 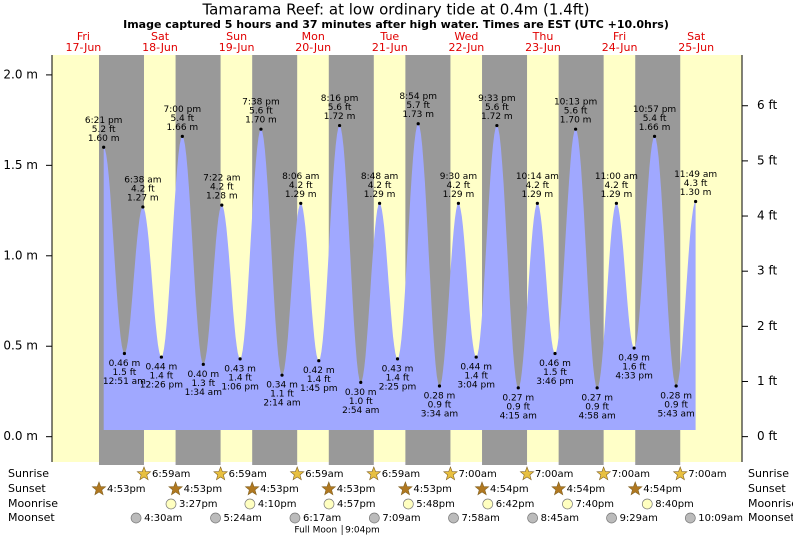 I want to click on row-label: Sunset, so click(x=27, y=488).